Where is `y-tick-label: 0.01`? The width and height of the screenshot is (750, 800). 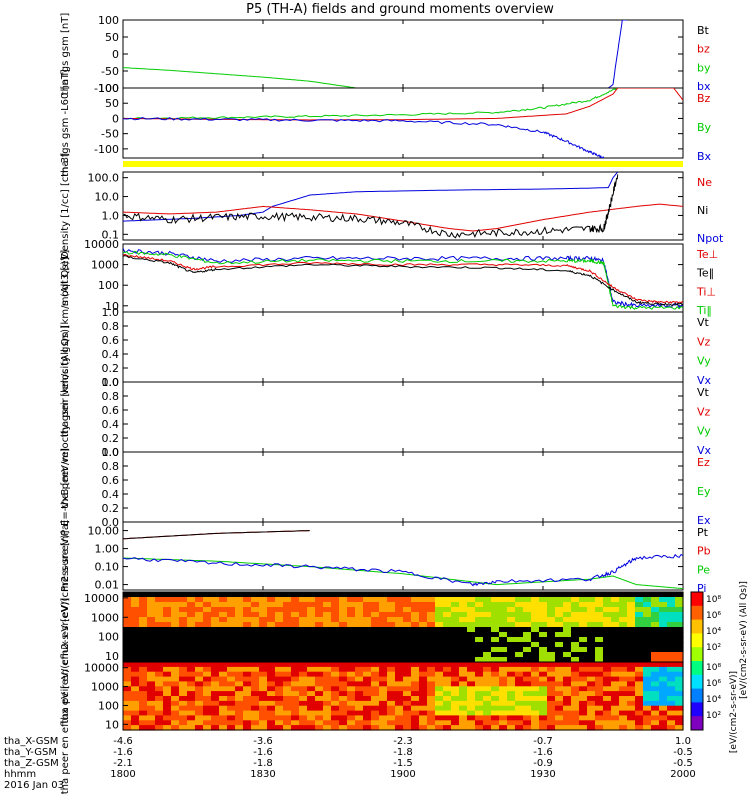 y-tick-label: 0.01 is located at coordinates (107, 585).